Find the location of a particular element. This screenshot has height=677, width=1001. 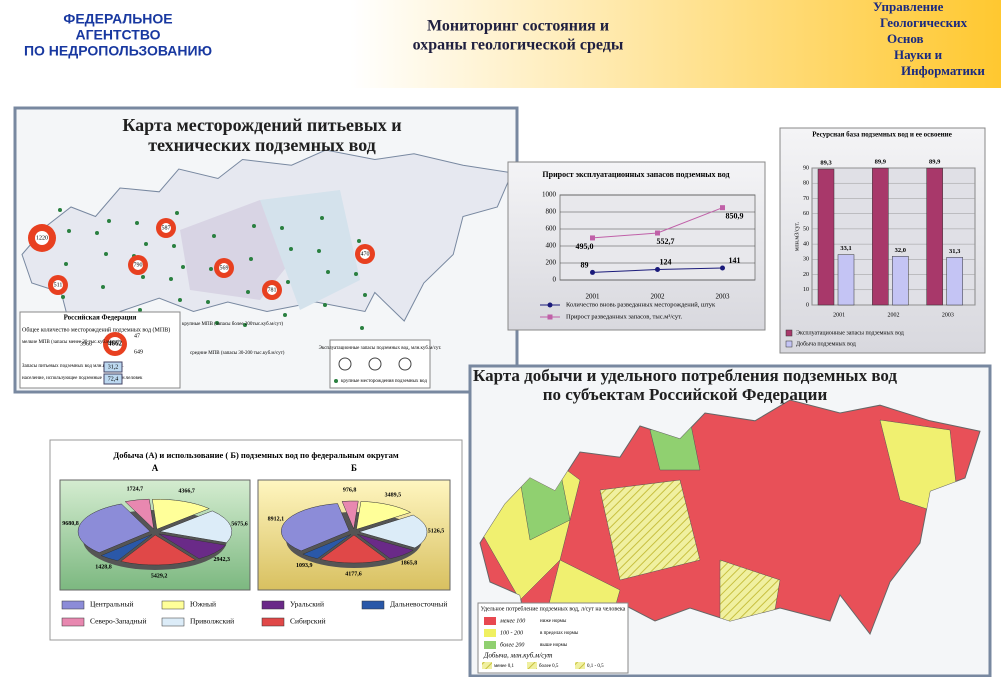

population-value: 72,4 is located at coordinates (113, 379).